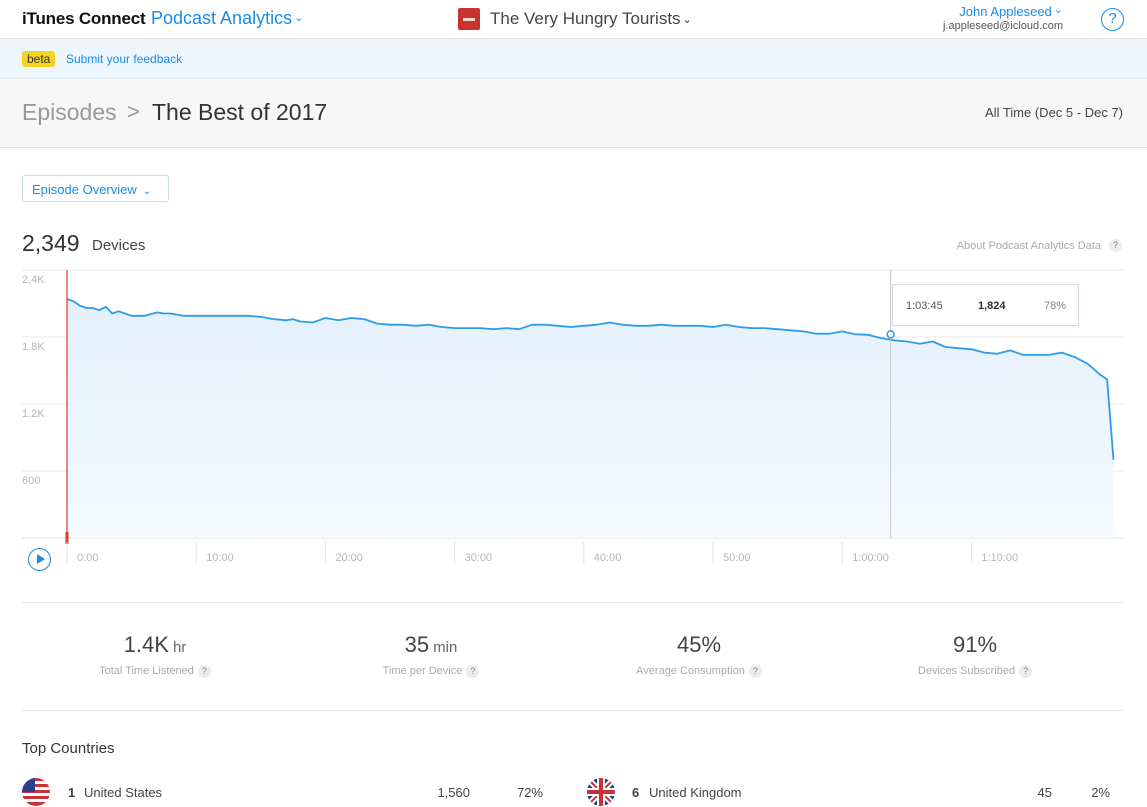 The width and height of the screenshot is (1147, 807). What do you see at coordinates (890, 334) in the screenshot?
I see `hover-point` at bounding box center [890, 334].